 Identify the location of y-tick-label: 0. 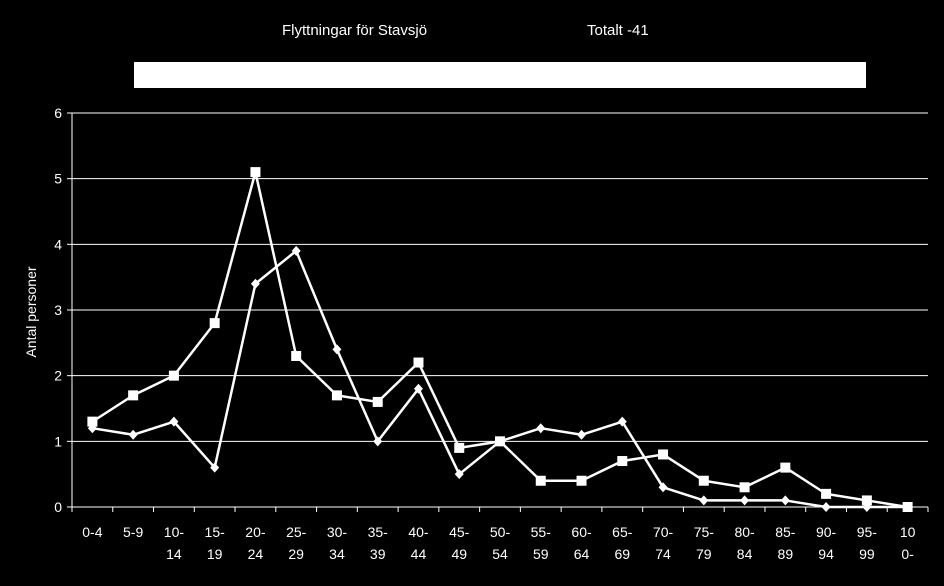
(58, 507).